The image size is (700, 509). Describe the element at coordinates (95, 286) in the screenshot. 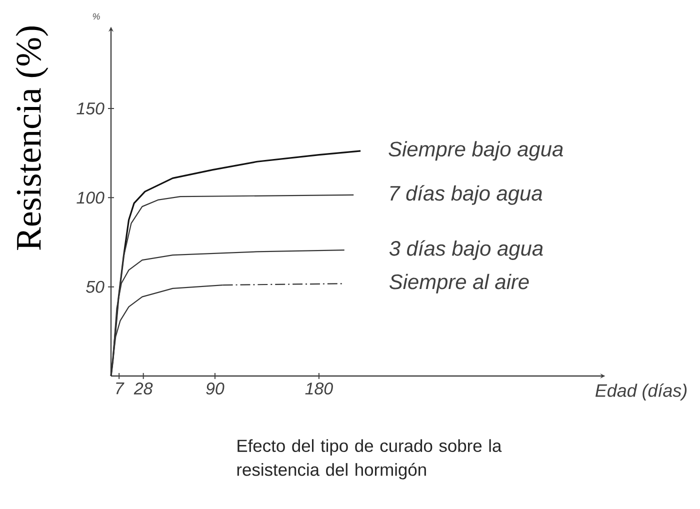

I see `y-tick-label: 50` at that location.